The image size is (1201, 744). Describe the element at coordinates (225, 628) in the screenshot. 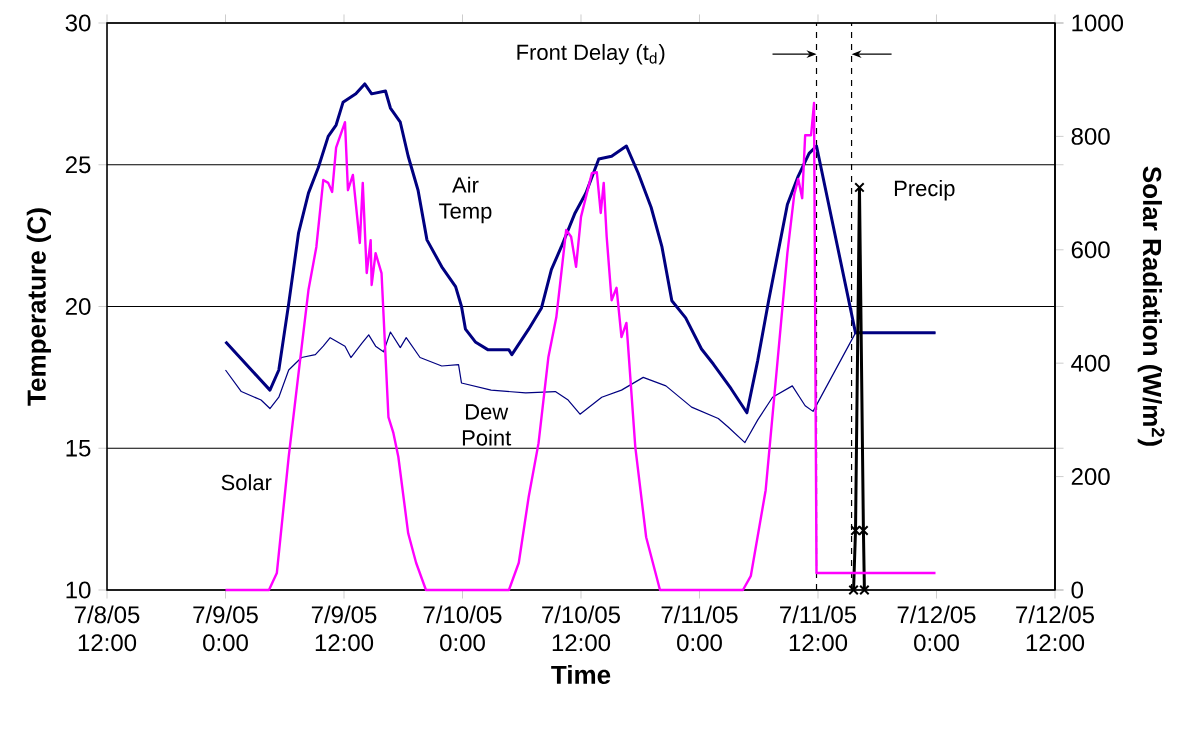

I see `x-tick-label: 7/9/05 0:00` at that location.